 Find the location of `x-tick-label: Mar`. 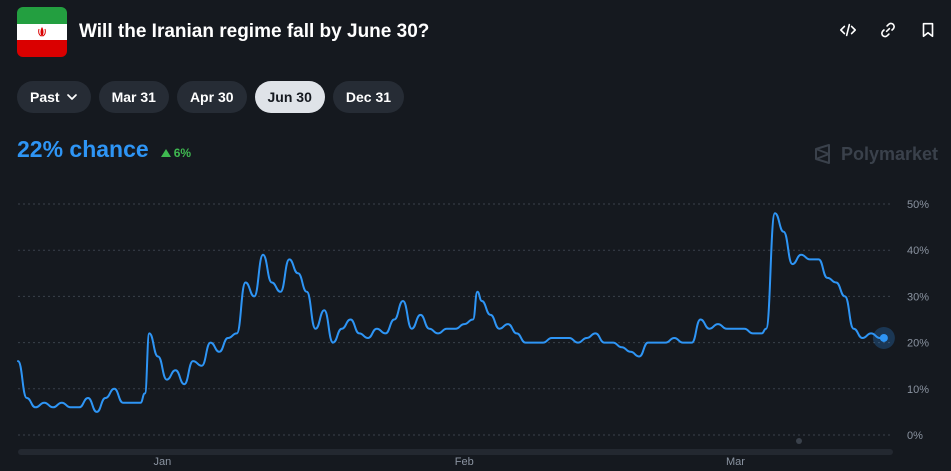

x-tick-label: Mar is located at coordinates (735, 462).